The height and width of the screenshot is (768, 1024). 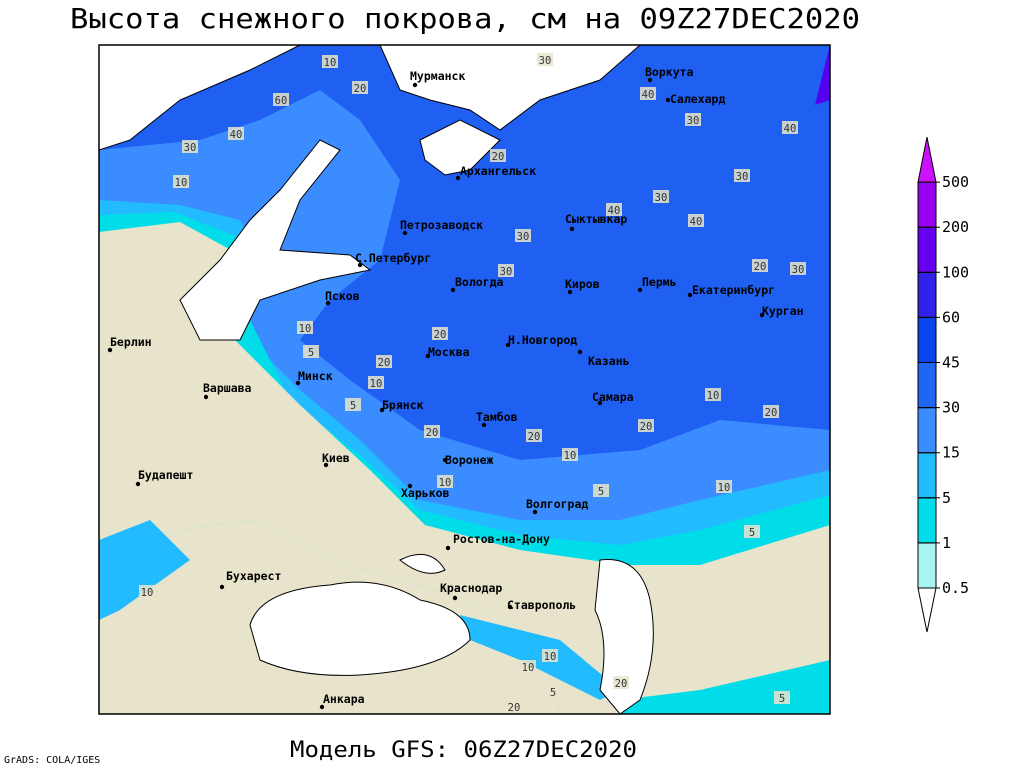 I want to click on legend-high, so click(x=927, y=160).